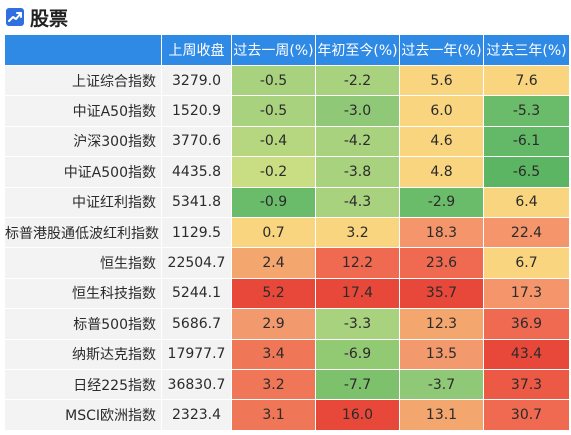 The width and height of the screenshot is (571, 435). I want to click on return-cell-year: 18.3, so click(441, 232).